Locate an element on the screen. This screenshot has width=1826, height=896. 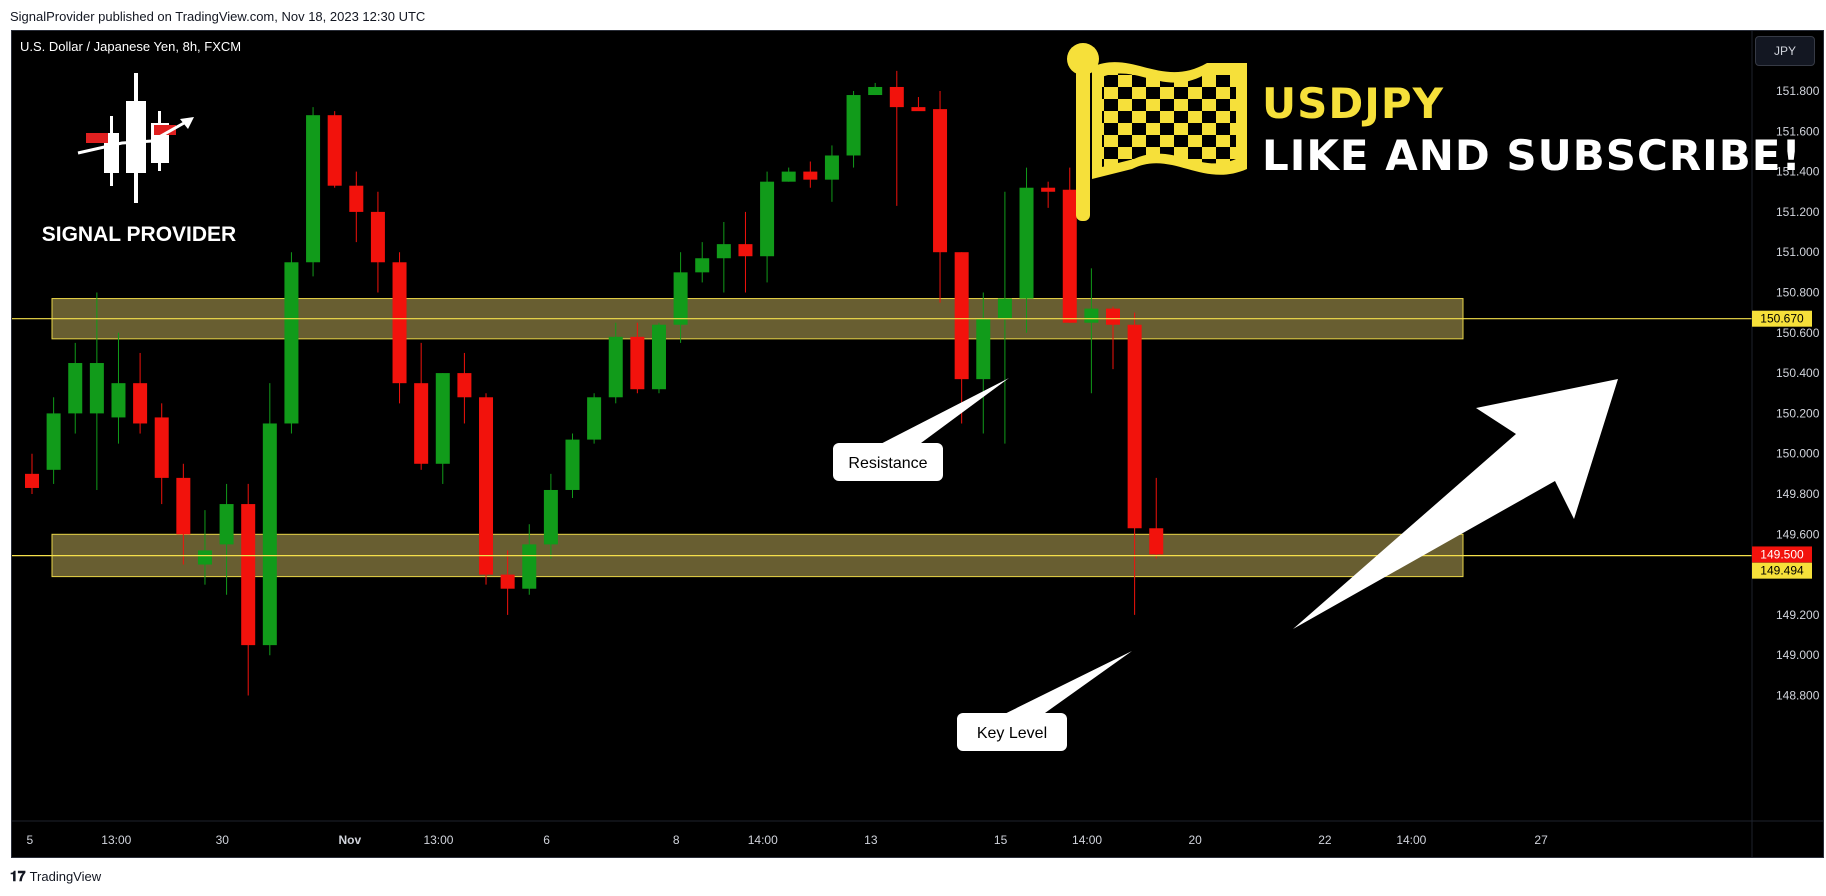
time-tick-label: 8 is located at coordinates (676, 840).